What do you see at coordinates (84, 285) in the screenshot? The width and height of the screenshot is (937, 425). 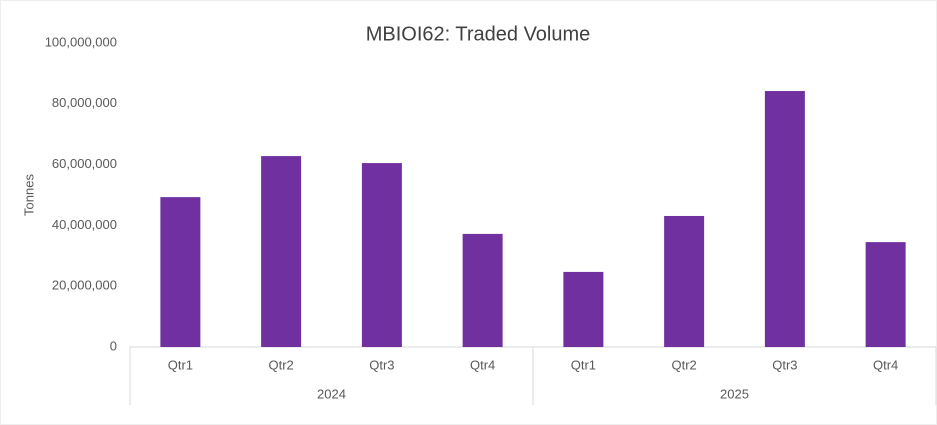 I see `y-tick-label: 20,000,000` at bounding box center [84, 285].